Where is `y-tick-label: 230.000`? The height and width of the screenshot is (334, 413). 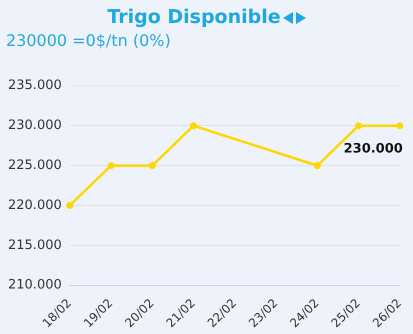 y-tick-label: 230.000 is located at coordinates (35, 126).